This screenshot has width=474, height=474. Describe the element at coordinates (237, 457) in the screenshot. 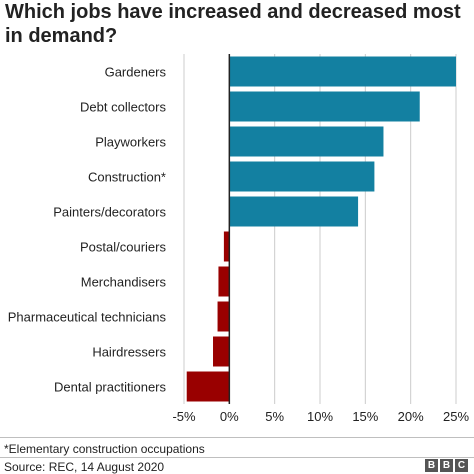

I see `source-divider` at that location.